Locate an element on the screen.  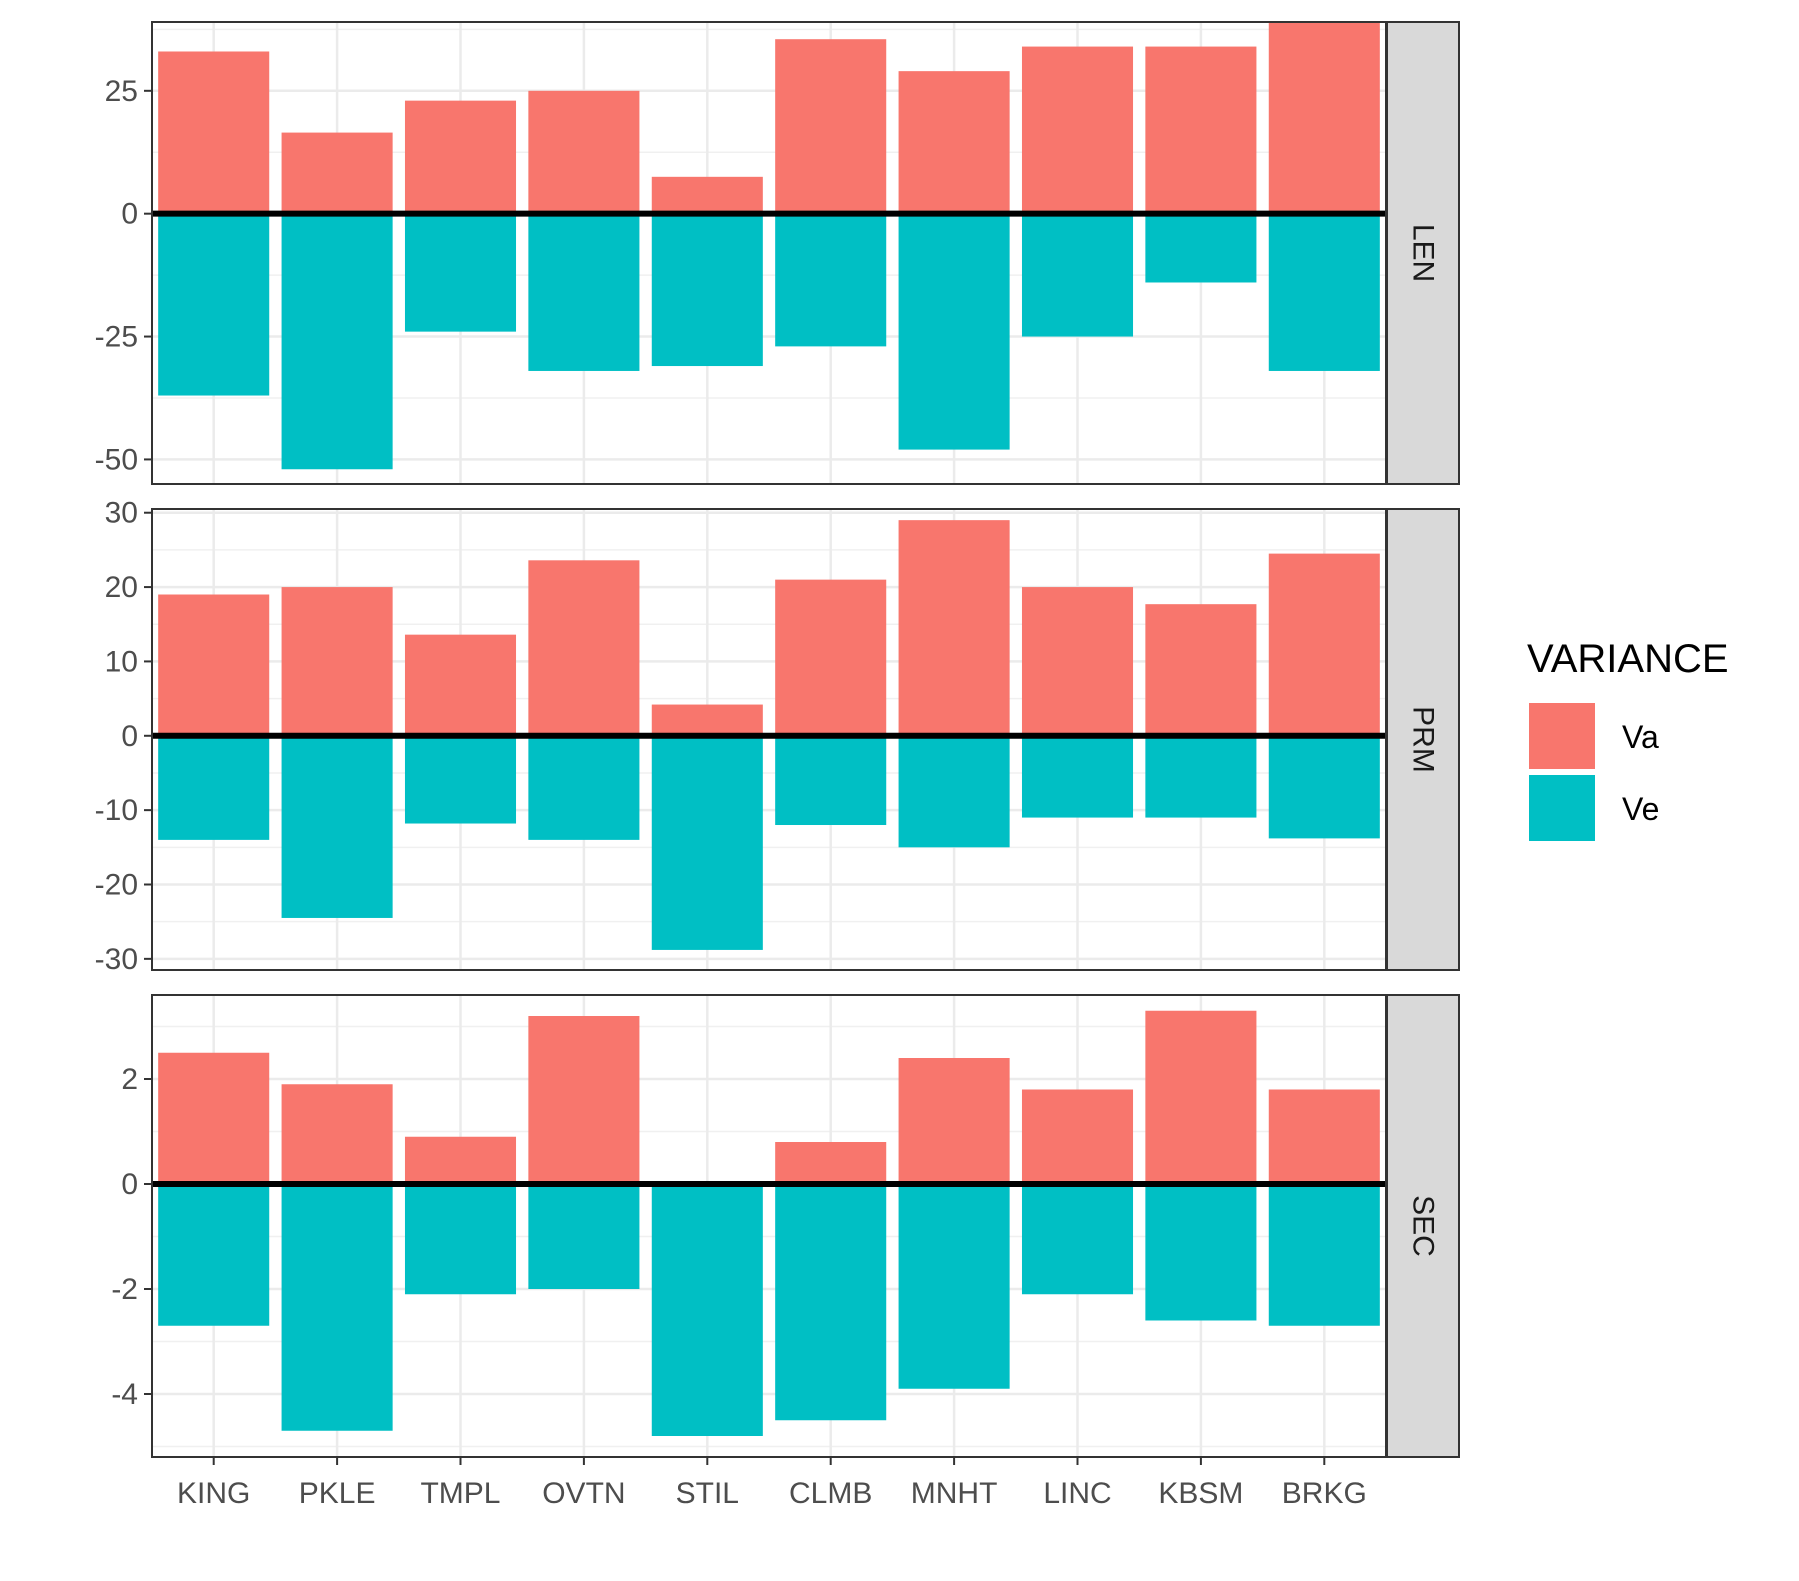
facet-strip-label: PRM is located at coordinates (1423, 739).